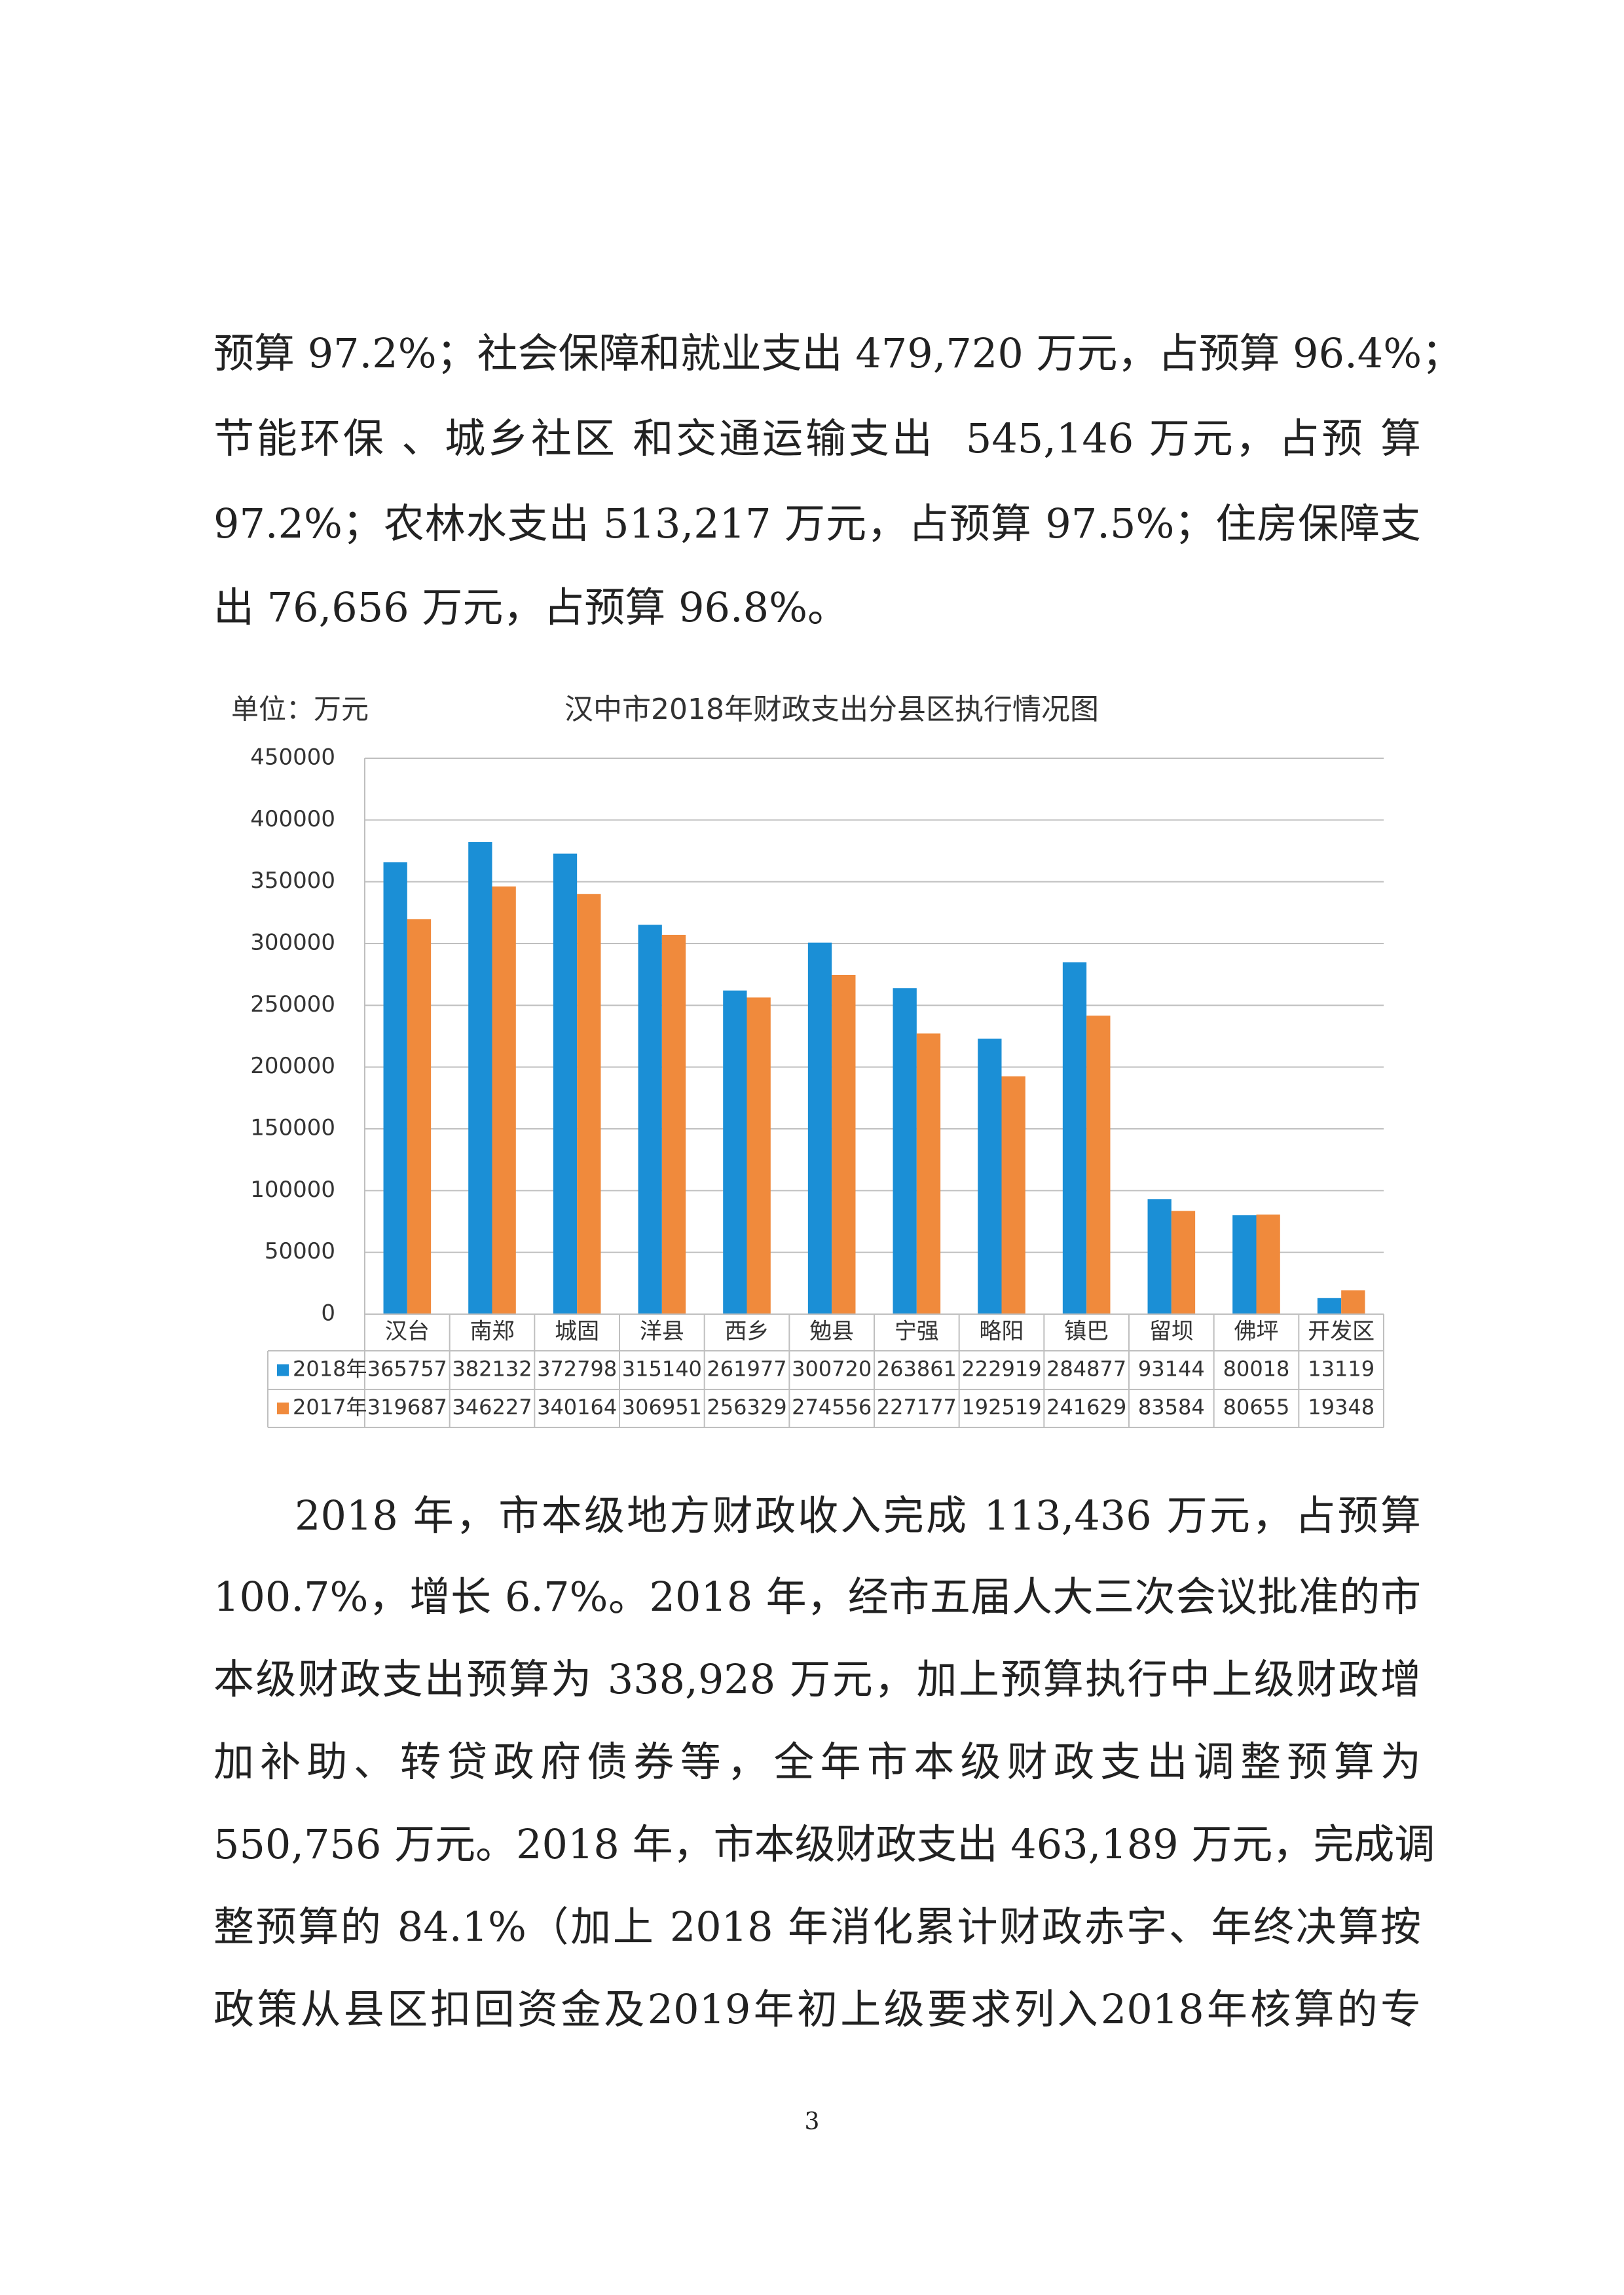 The width and height of the screenshot is (1624, 2295). Describe the element at coordinates (1001, 1369) in the screenshot. I see `table-cell: 222919` at that location.